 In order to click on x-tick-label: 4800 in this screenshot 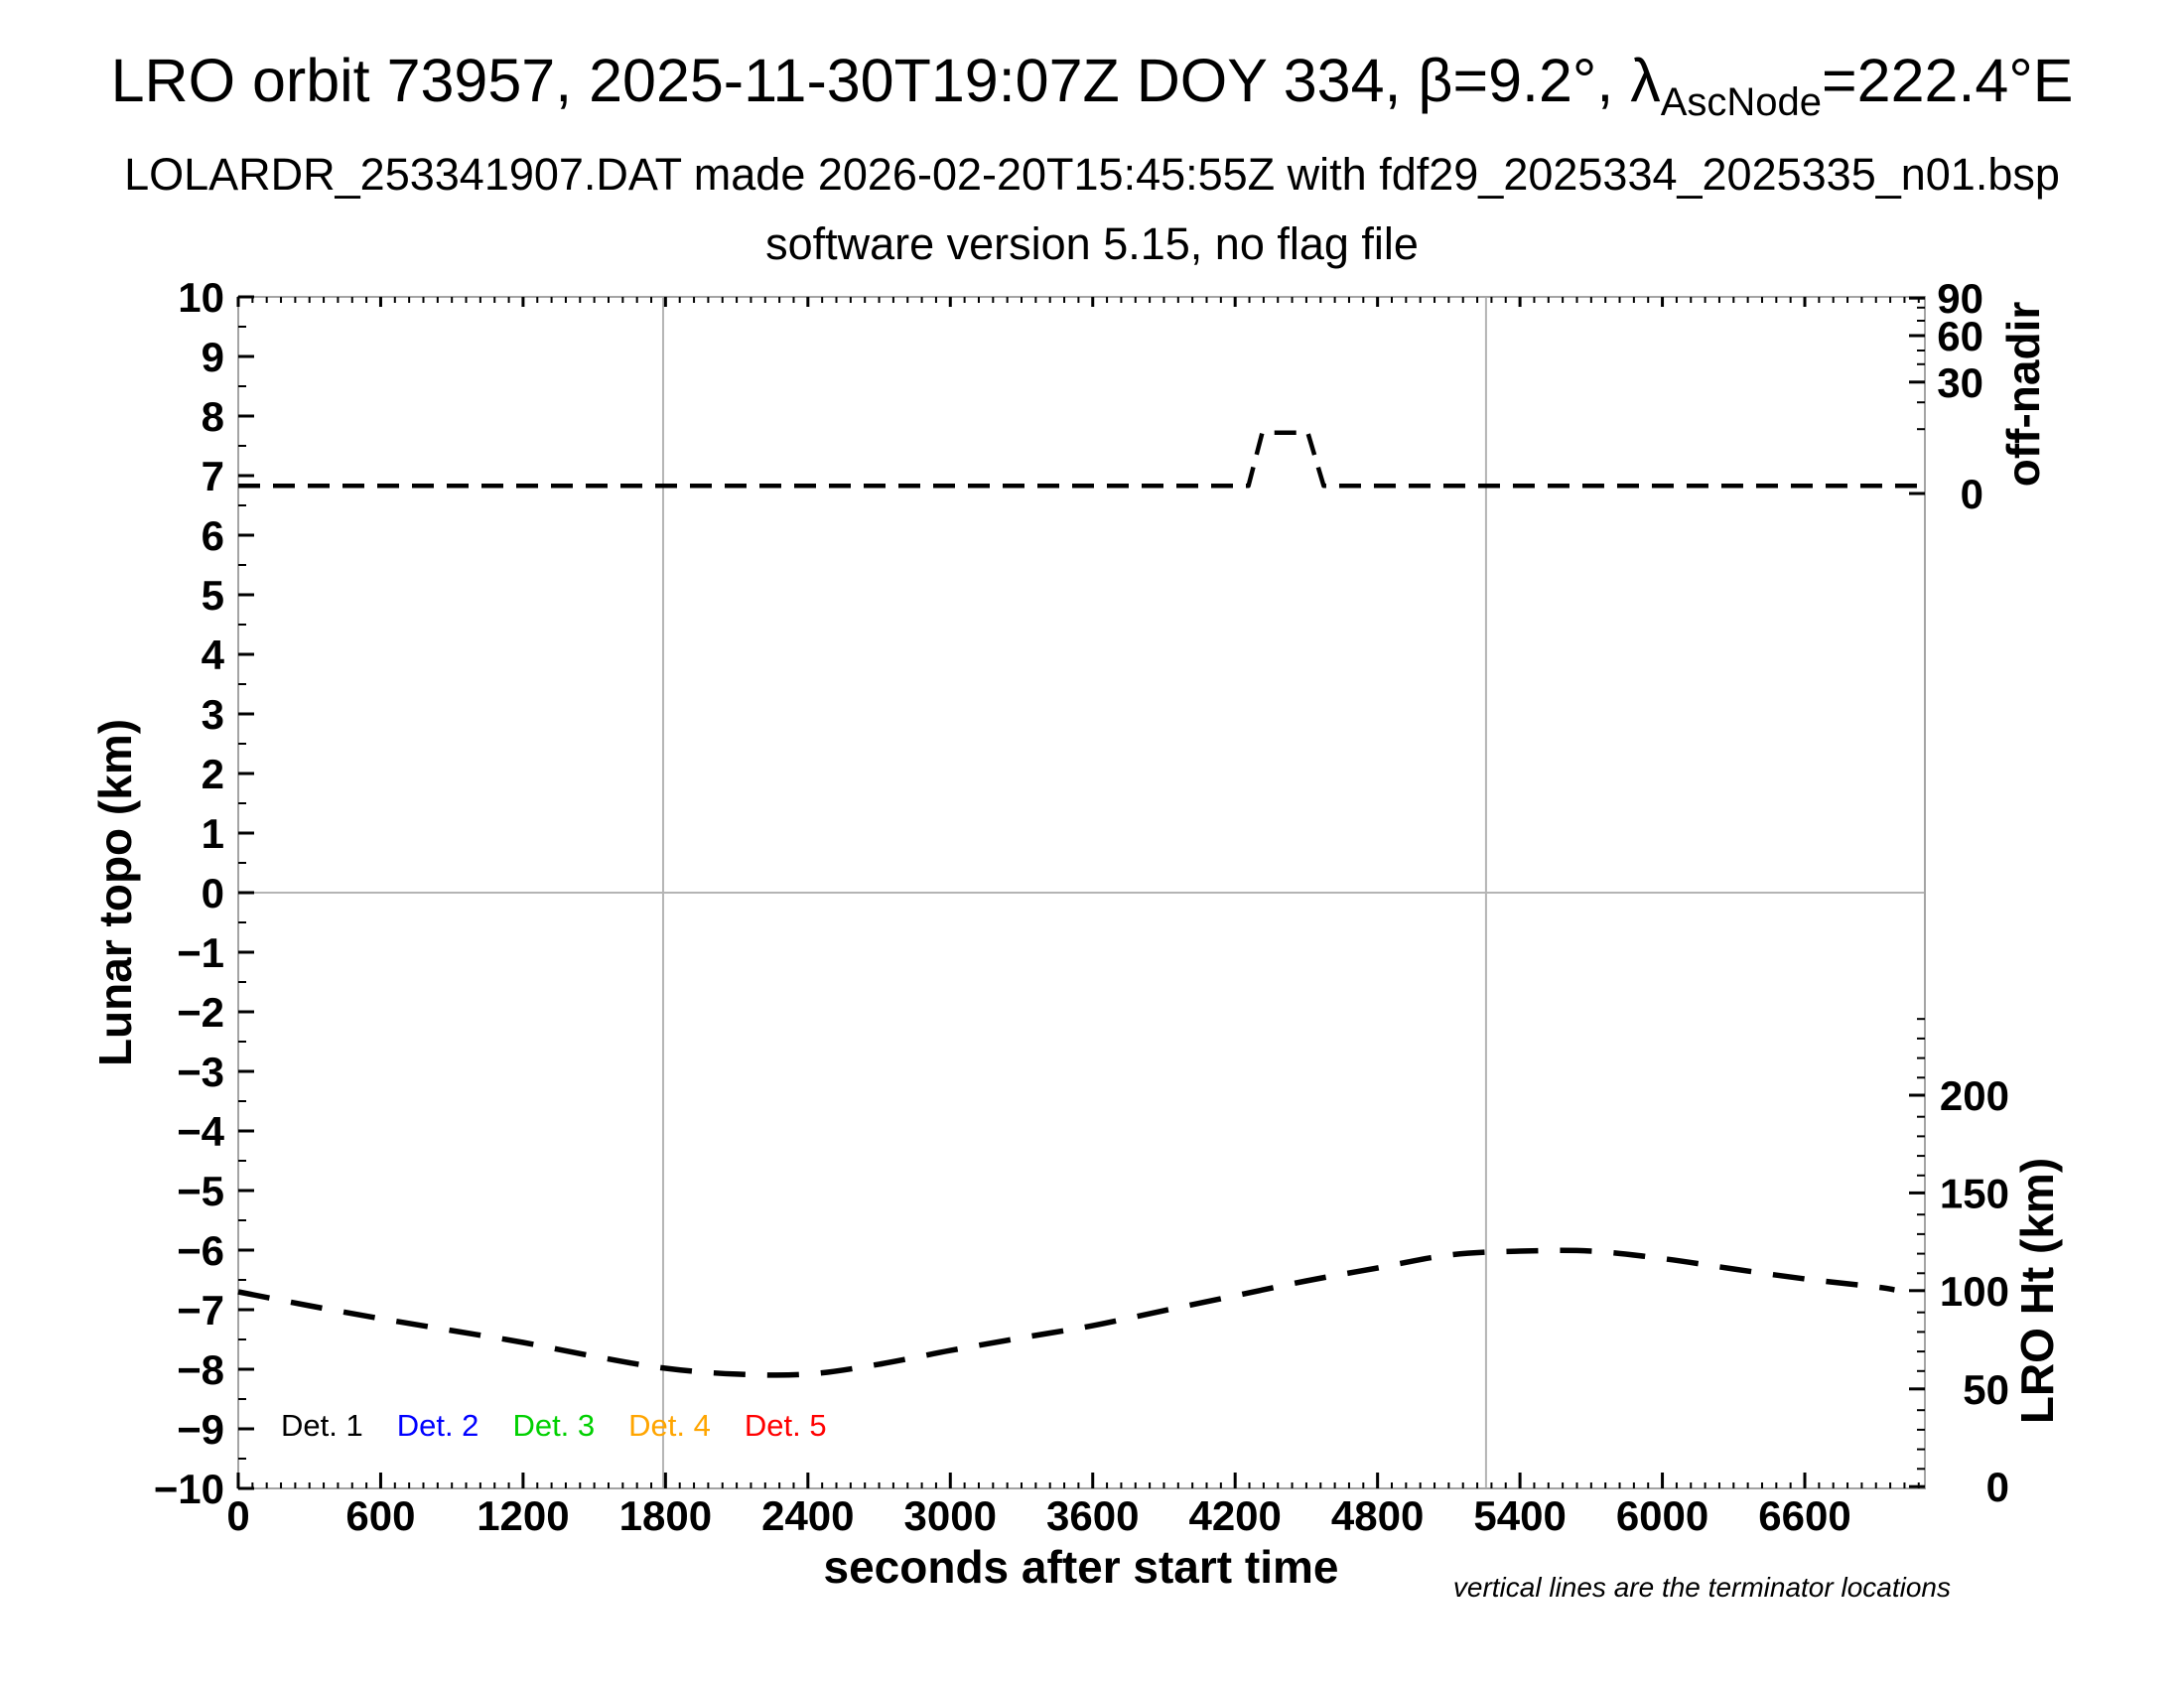, I will do `click(1377, 1515)`.